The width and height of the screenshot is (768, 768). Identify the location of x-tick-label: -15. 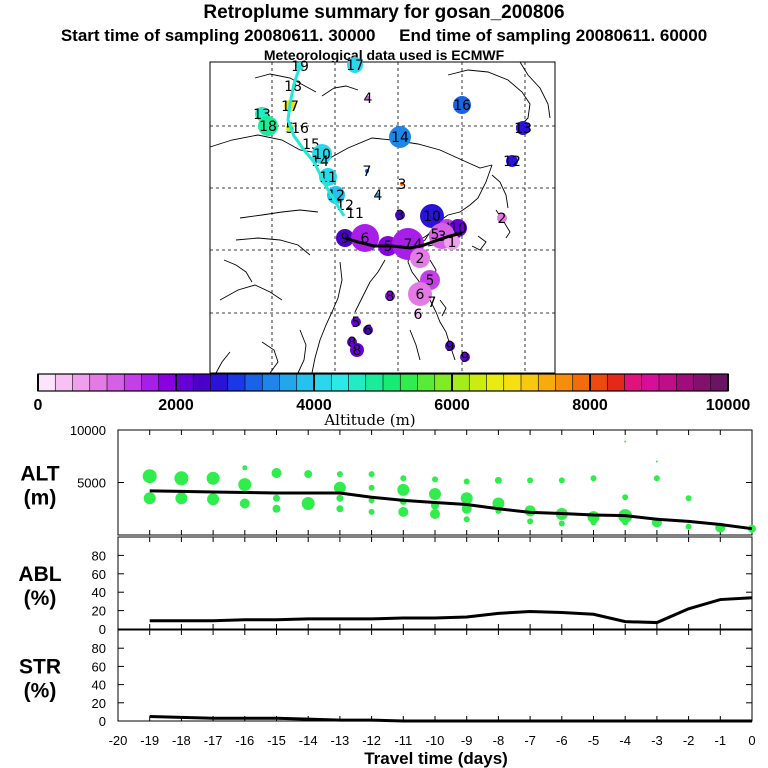
(276, 740).